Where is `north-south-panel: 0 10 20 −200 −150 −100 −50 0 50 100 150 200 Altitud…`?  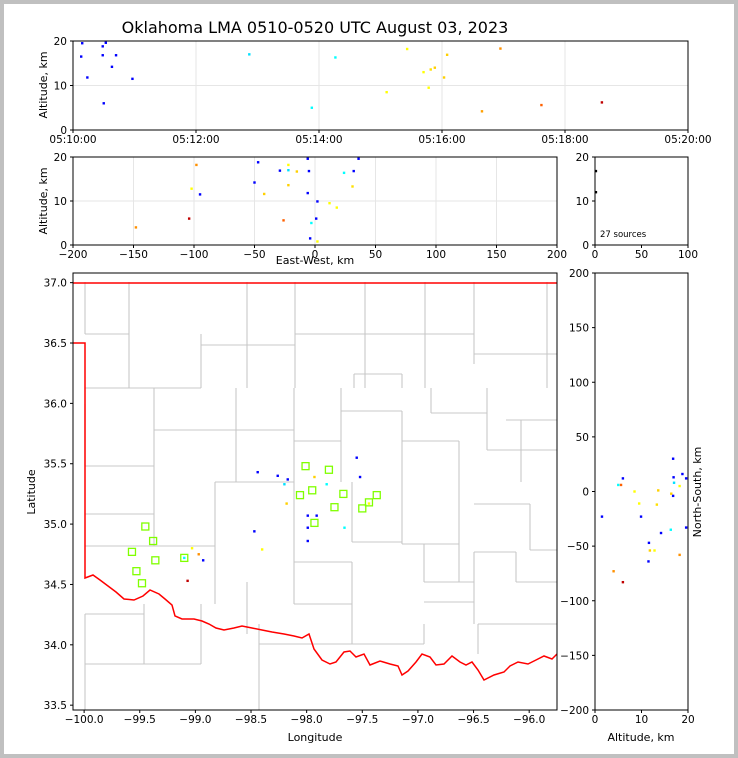 north-south-panel: 0 10 20 −200 −150 −100 −50 0 50 100 150 200 Altitud… is located at coordinates (632, 506).